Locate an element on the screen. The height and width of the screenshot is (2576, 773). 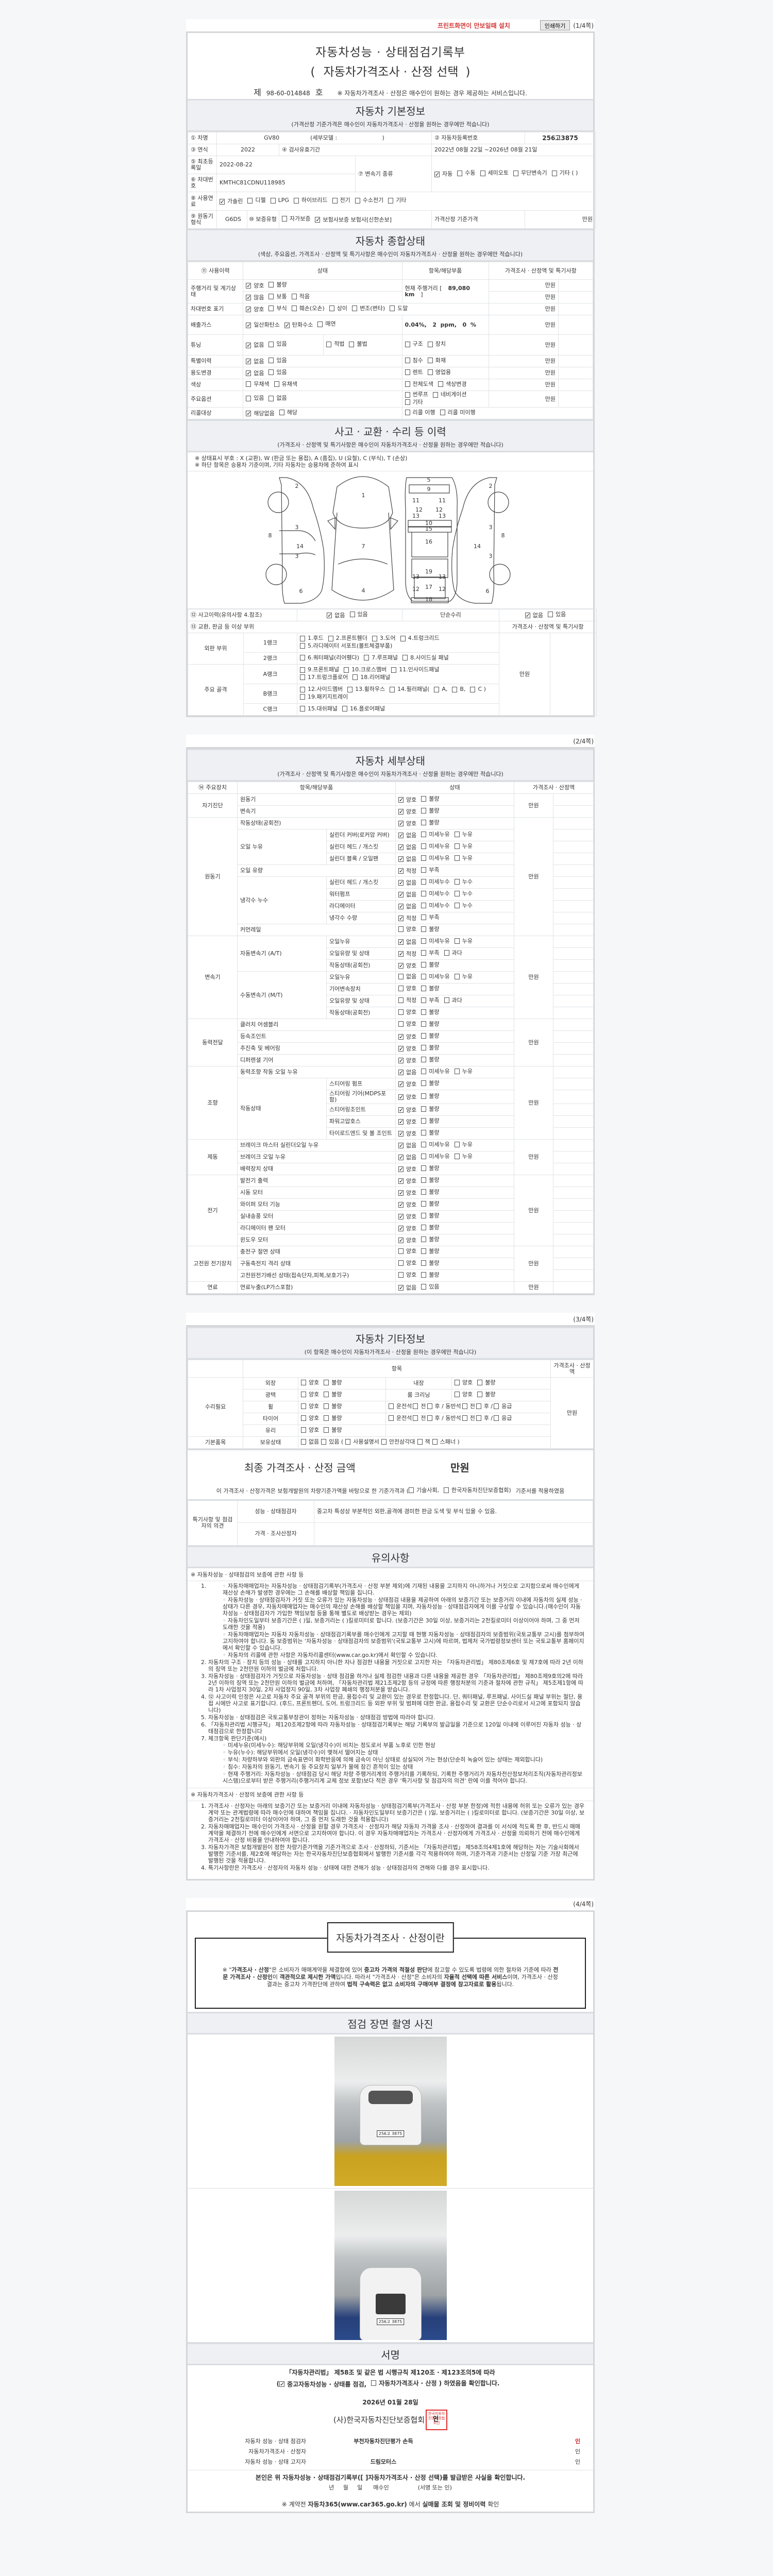
option-checkbox: 있음 ( is located at coordinates (332, 1441).